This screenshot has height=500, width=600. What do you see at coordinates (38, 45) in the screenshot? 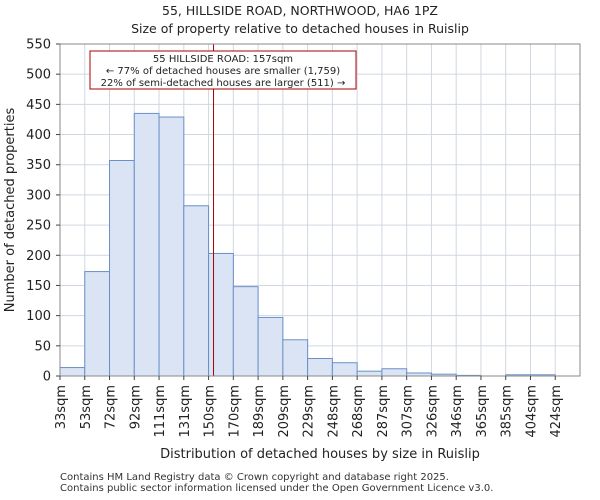
I see `y-tick-label: 550` at bounding box center [38, 45].